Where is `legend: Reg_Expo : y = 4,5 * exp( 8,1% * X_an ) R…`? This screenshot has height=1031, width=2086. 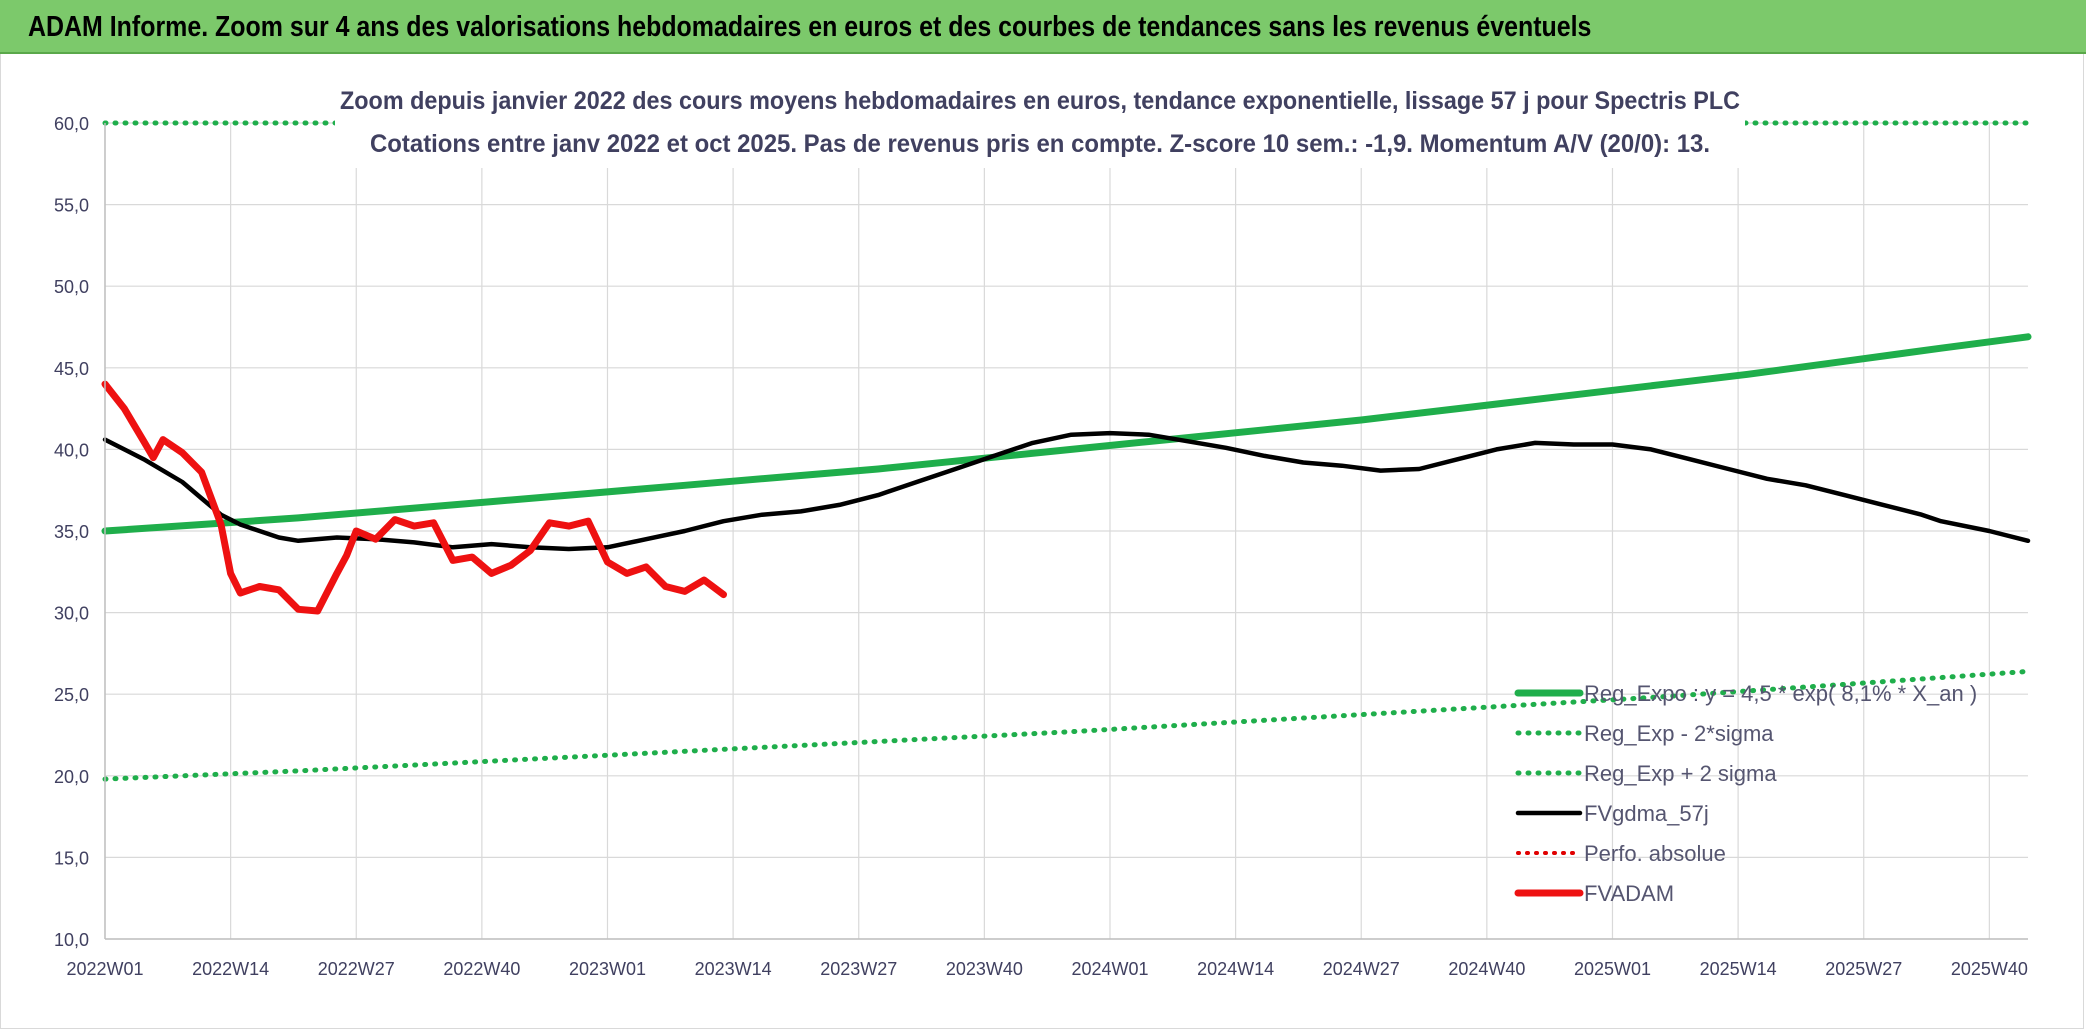
legend: Reg_Expo : y = 4,5 * exp( 8,1% * X_an ) R… is located at coordinates (1745, 793).